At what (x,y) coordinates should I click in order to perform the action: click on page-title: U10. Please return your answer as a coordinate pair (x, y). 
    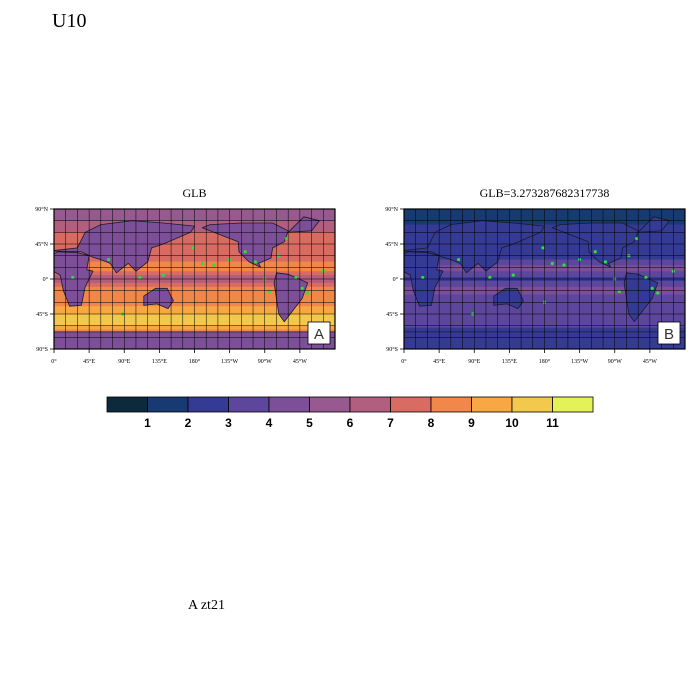
    Looking at the image, I should click on (69, 21).